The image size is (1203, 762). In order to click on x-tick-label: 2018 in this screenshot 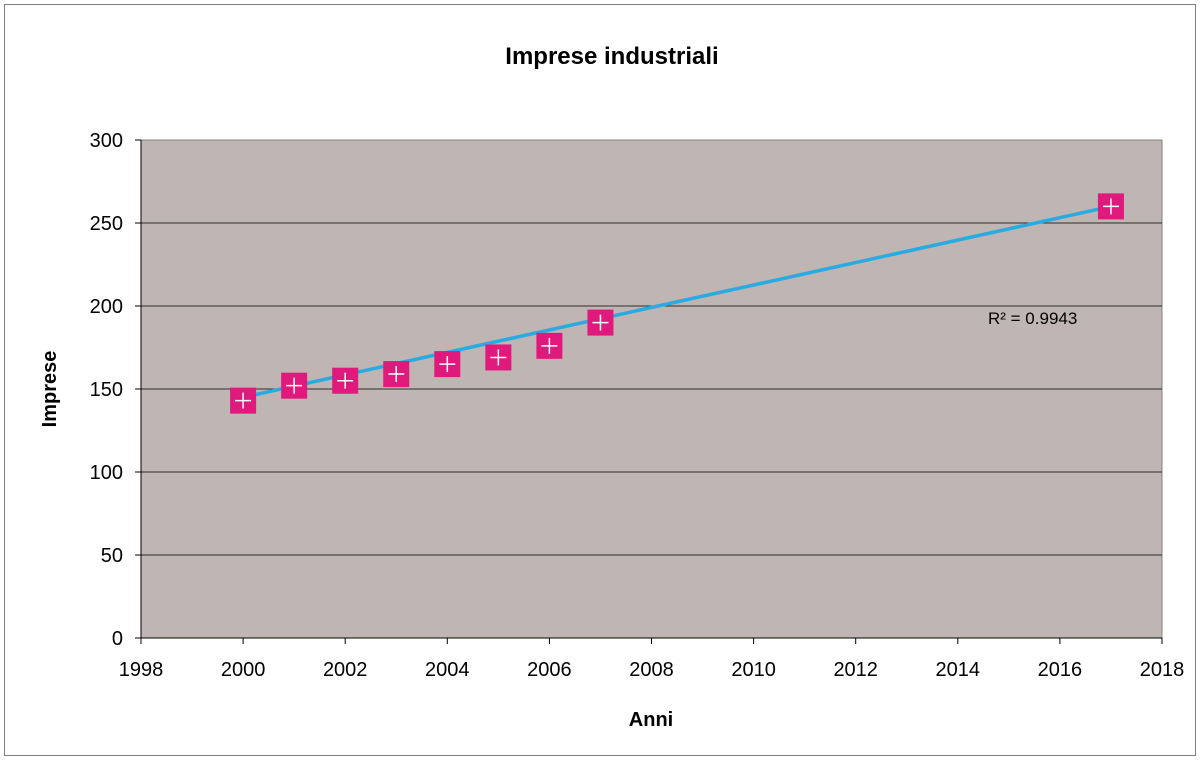, I will do `click(1162, 670)`.